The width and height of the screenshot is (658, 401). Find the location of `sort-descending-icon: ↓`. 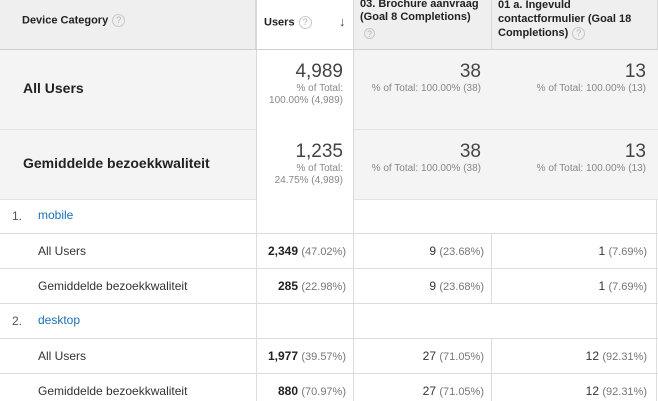

sort-descending-icon: ↓ is located at coordinates (342, 21).